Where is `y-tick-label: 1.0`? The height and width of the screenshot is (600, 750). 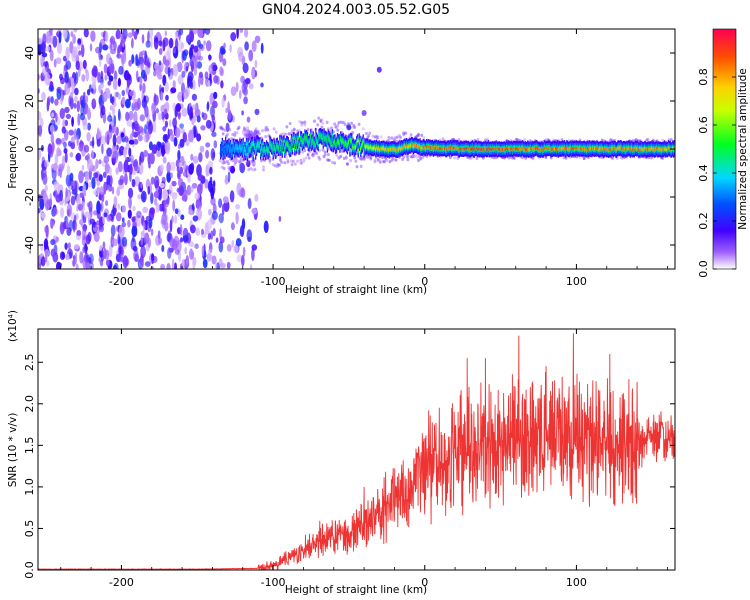 y-tick-label: 1.0 is located at coordinates (29, 487).